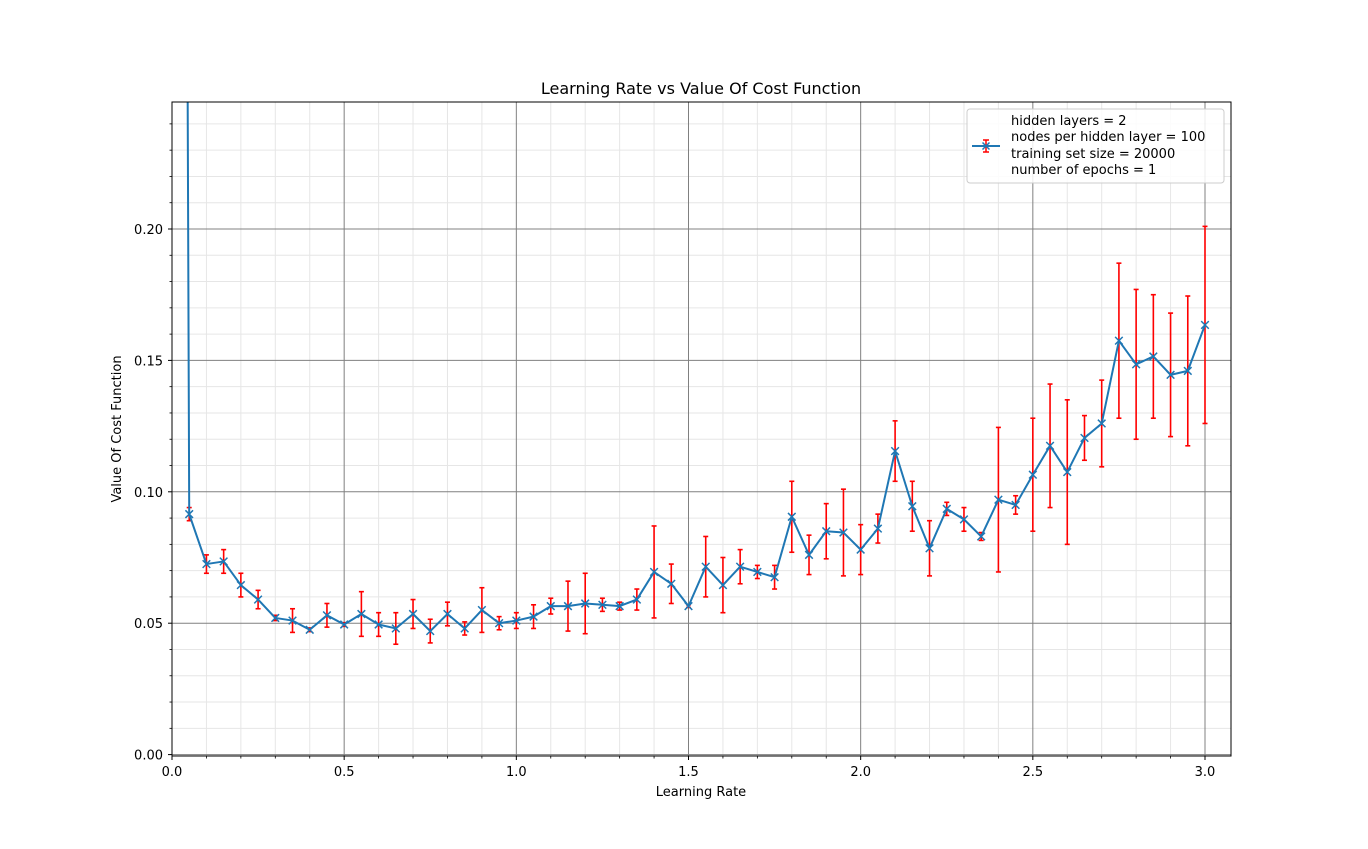 The height and width of the screenshot is (849, 1368). Describe the element at coordinates (1032, 772) in the screenshot. I see `x-tick-label: 2.5` at that location.